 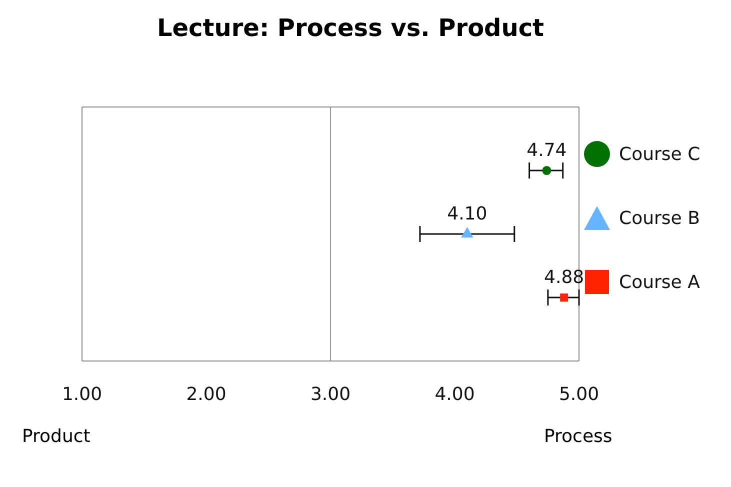 What do you see at coordinates (56, 436) in the screenshot?
I see `text: Product` at bounding box center [56, 436].